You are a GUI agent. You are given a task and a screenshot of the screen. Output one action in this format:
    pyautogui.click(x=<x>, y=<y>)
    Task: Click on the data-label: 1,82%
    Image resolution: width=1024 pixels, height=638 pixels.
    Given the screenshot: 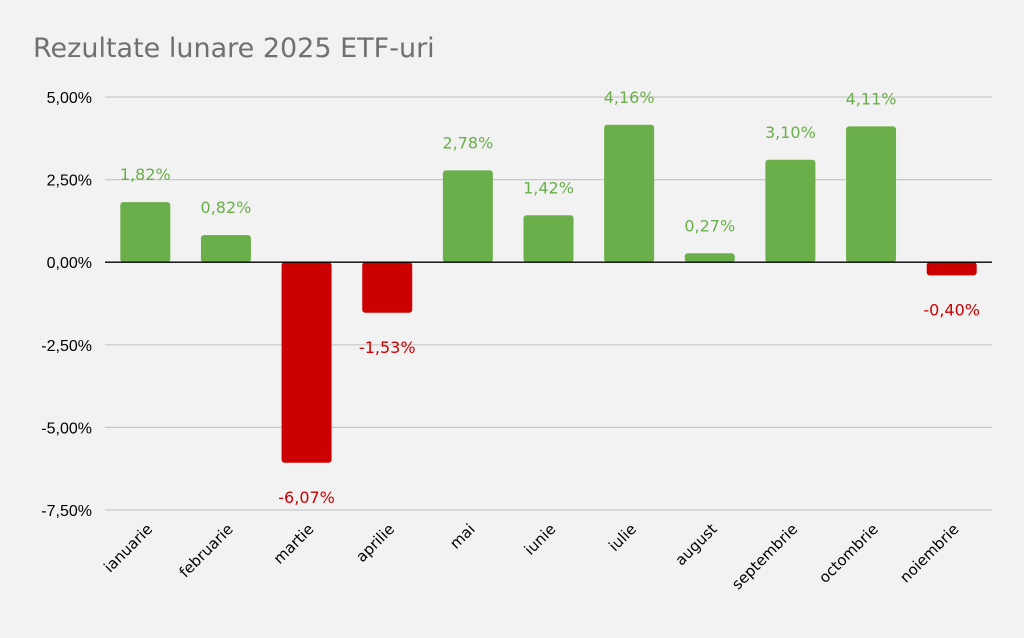 What is the action you would take?
    pyautogui.click(x=145, y=174)
    